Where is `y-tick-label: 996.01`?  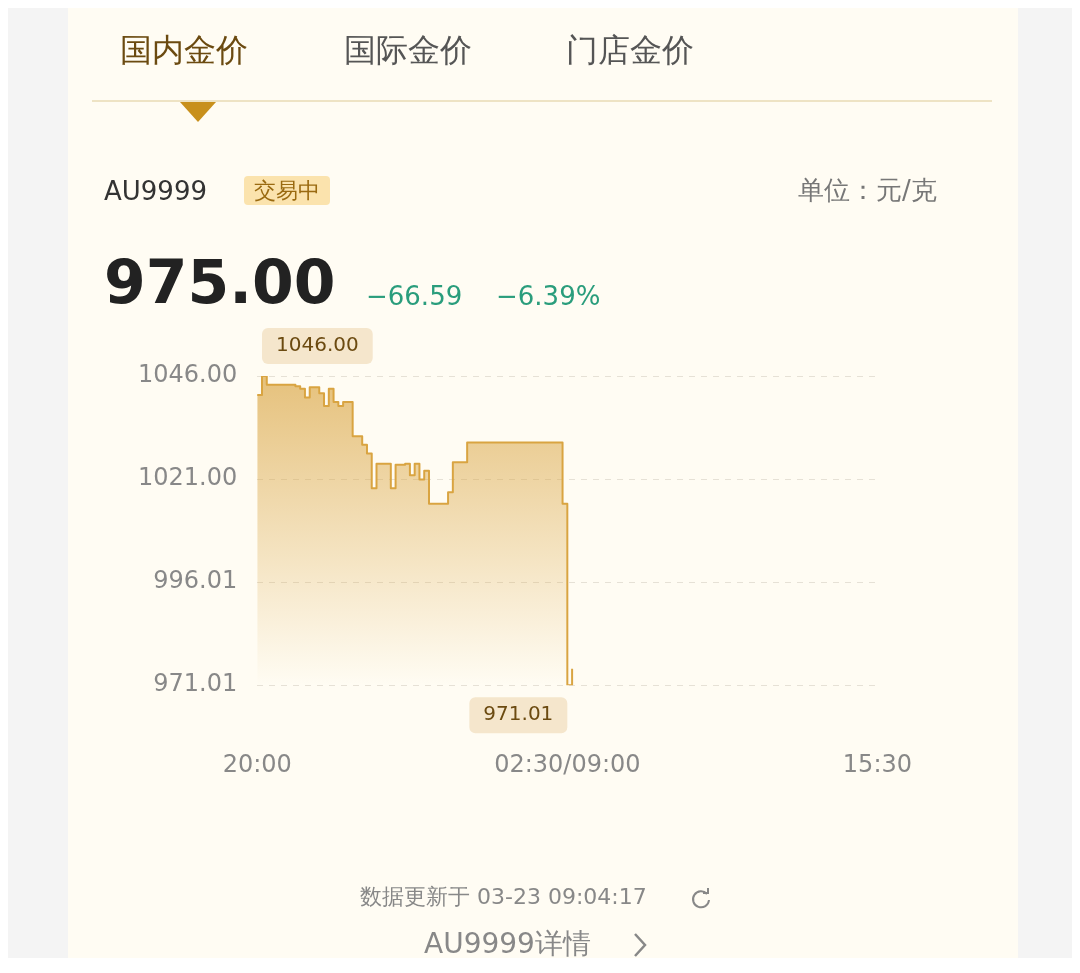 y-tick-label: 996.01 is located at coordinates (195, 580).